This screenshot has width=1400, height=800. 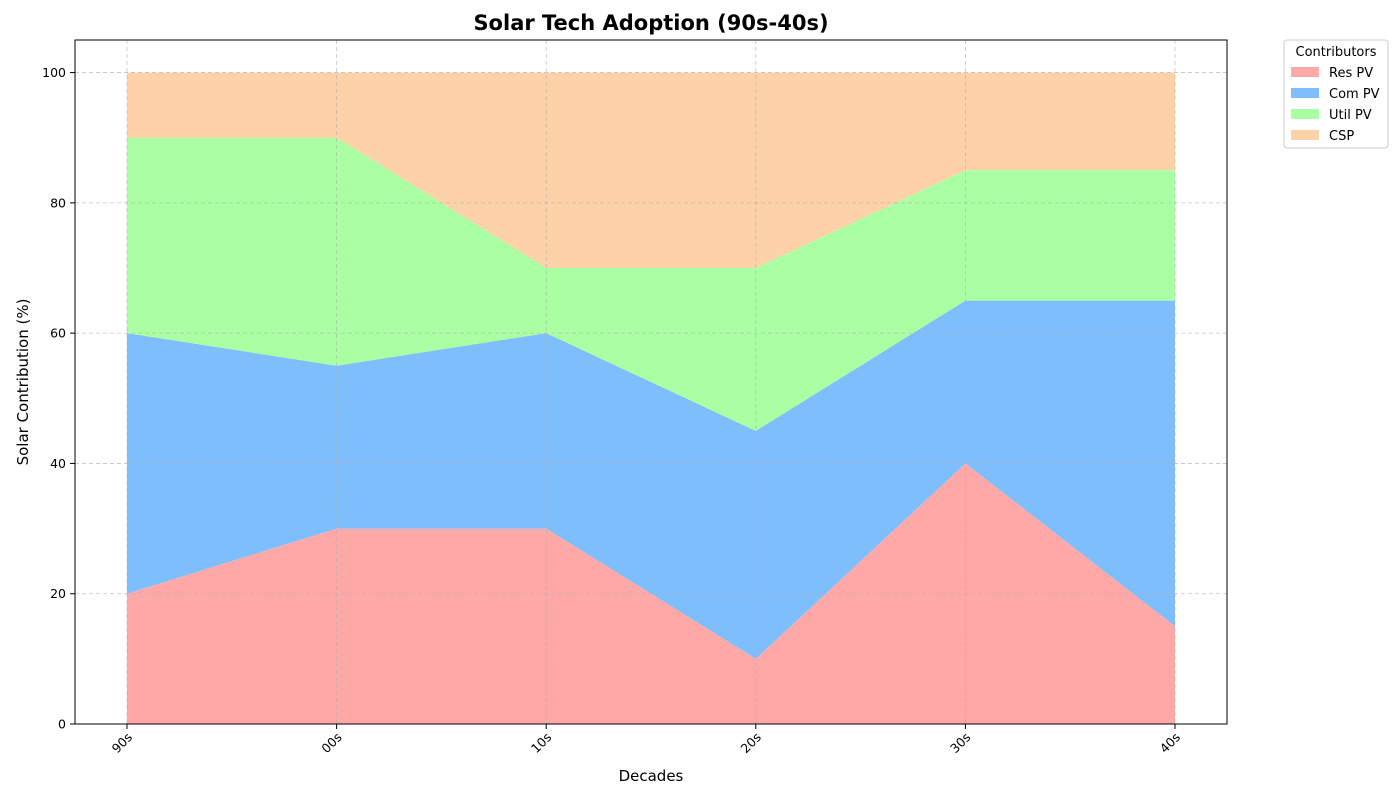 What do you see at coordinates (750, 743) in the screenshot?
I see `x-tick-label: 20s` at bounding box center [750, 743].